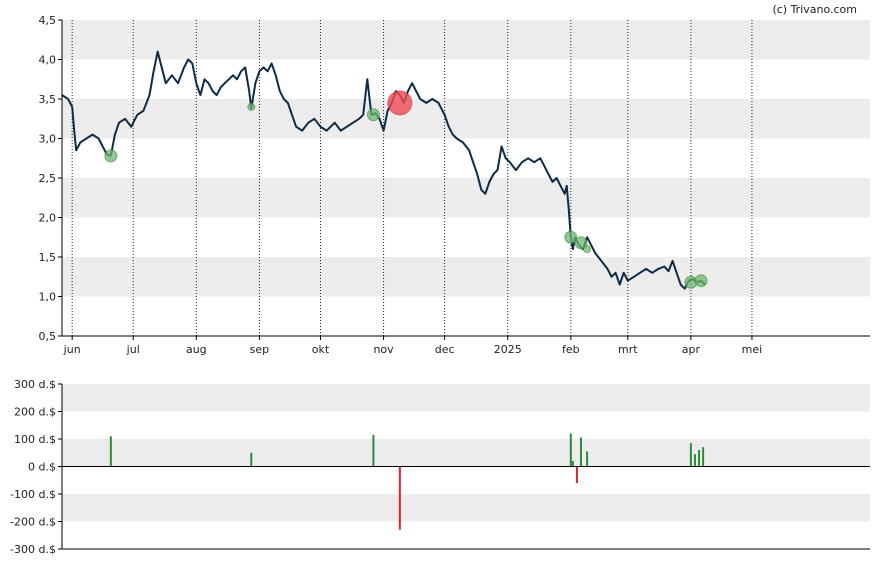  What do you see at coordinates (133, 349) in the screenshot?
I see `month-x-tick-label: jul` at bounding box center [133, 349].